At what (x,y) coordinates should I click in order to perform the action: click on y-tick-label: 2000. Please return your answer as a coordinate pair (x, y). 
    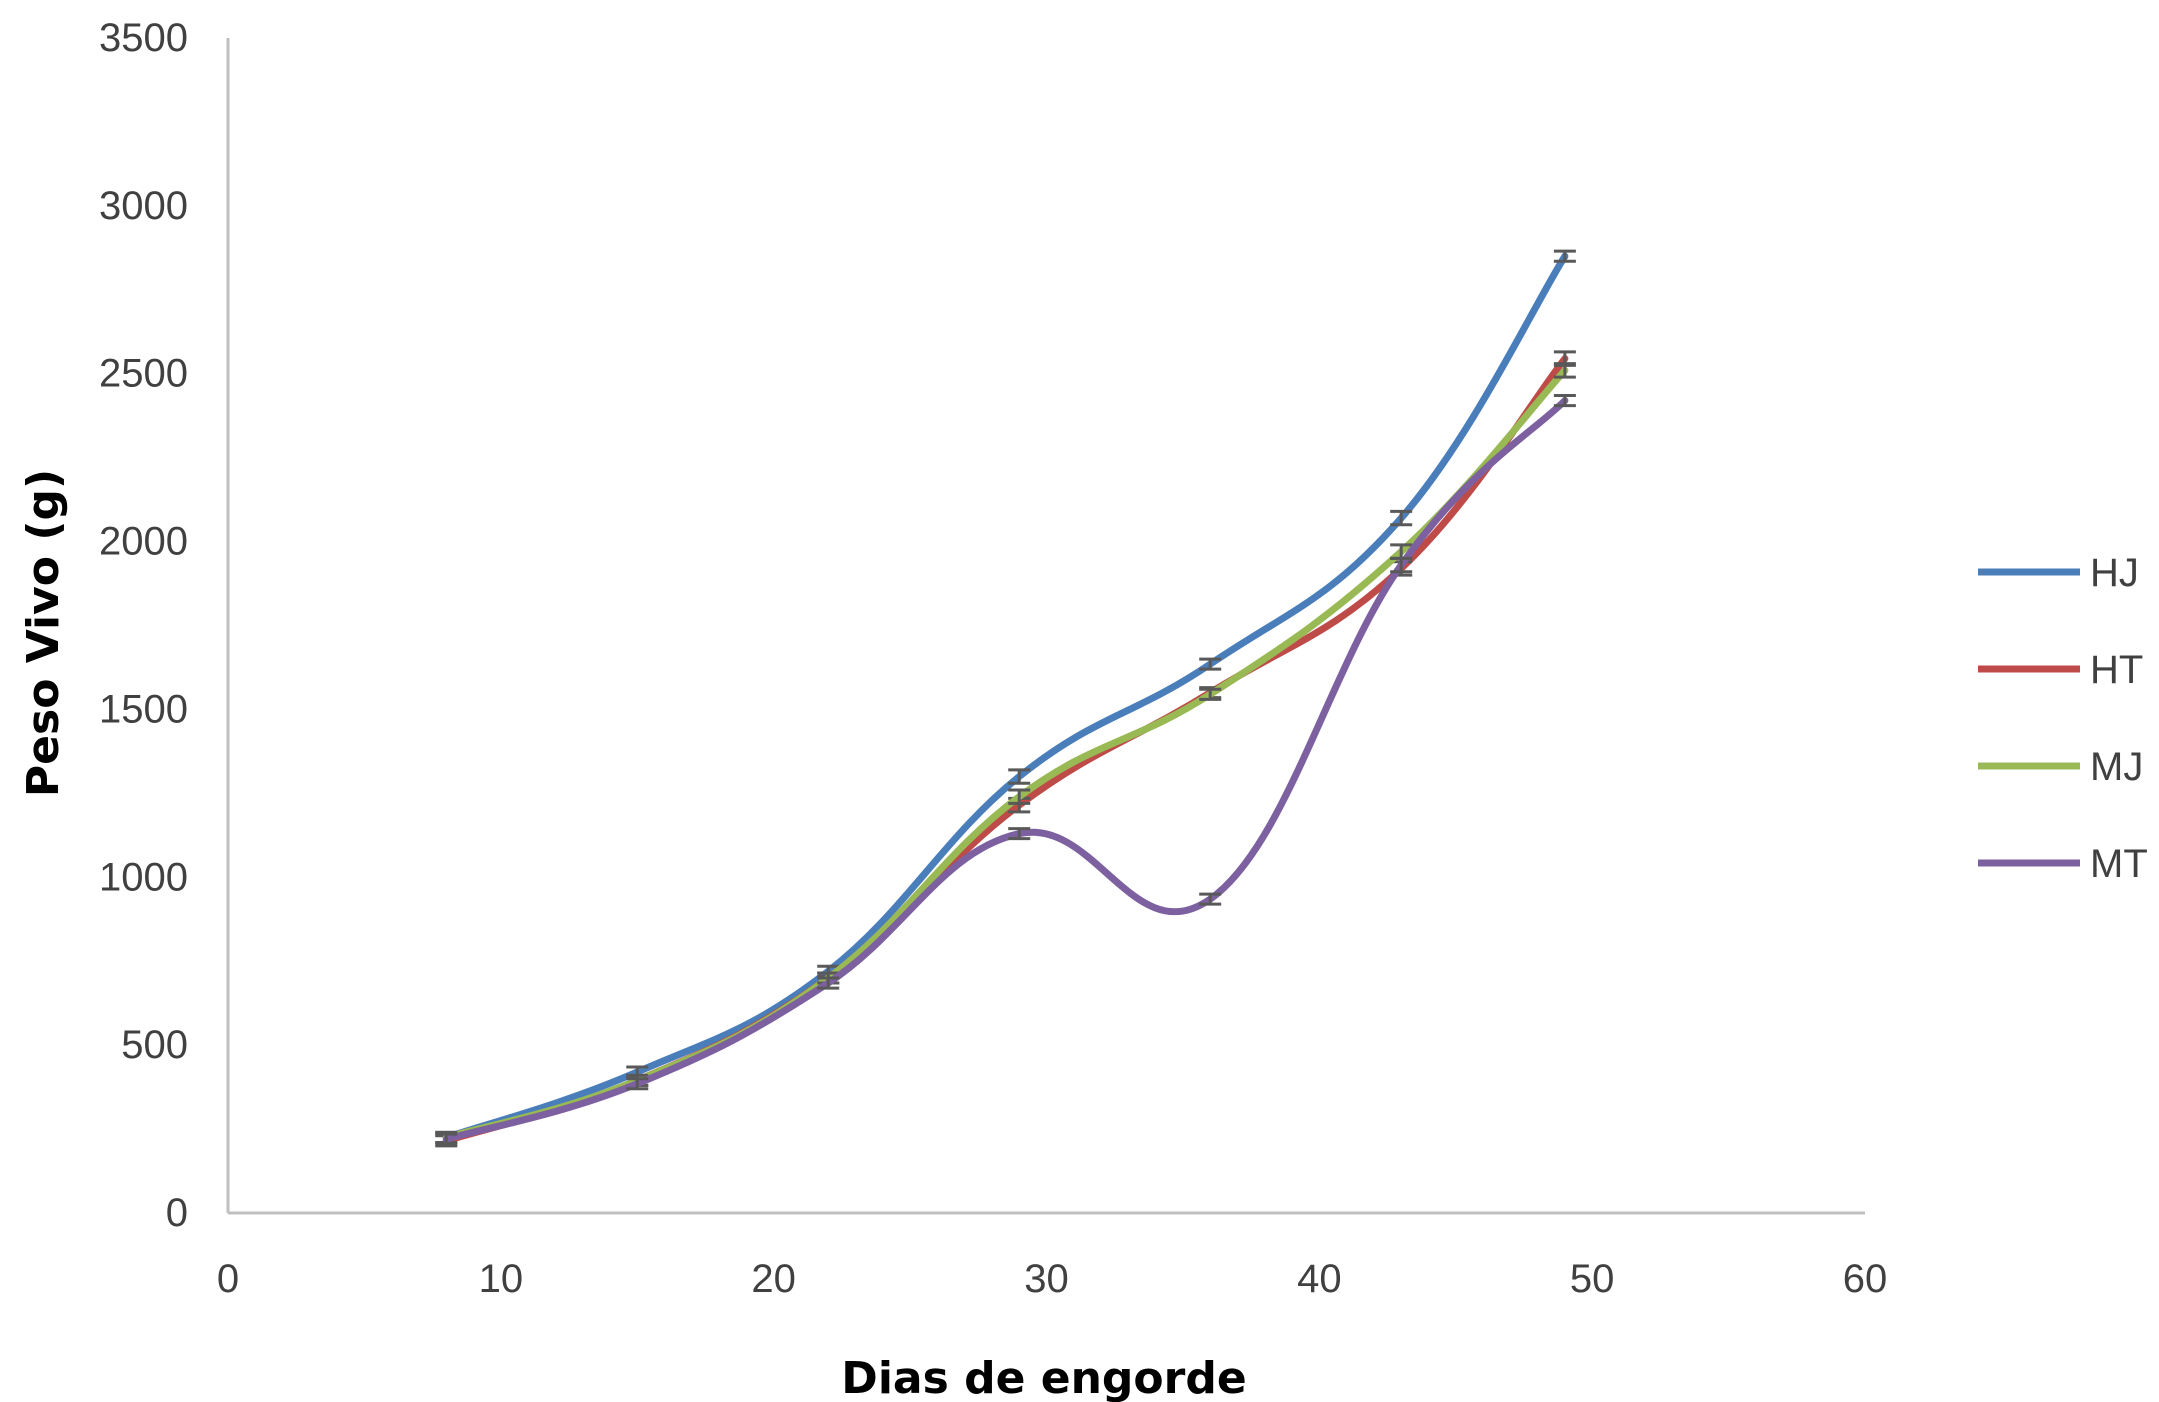
    Looking at the image, I should click on (143, 542).